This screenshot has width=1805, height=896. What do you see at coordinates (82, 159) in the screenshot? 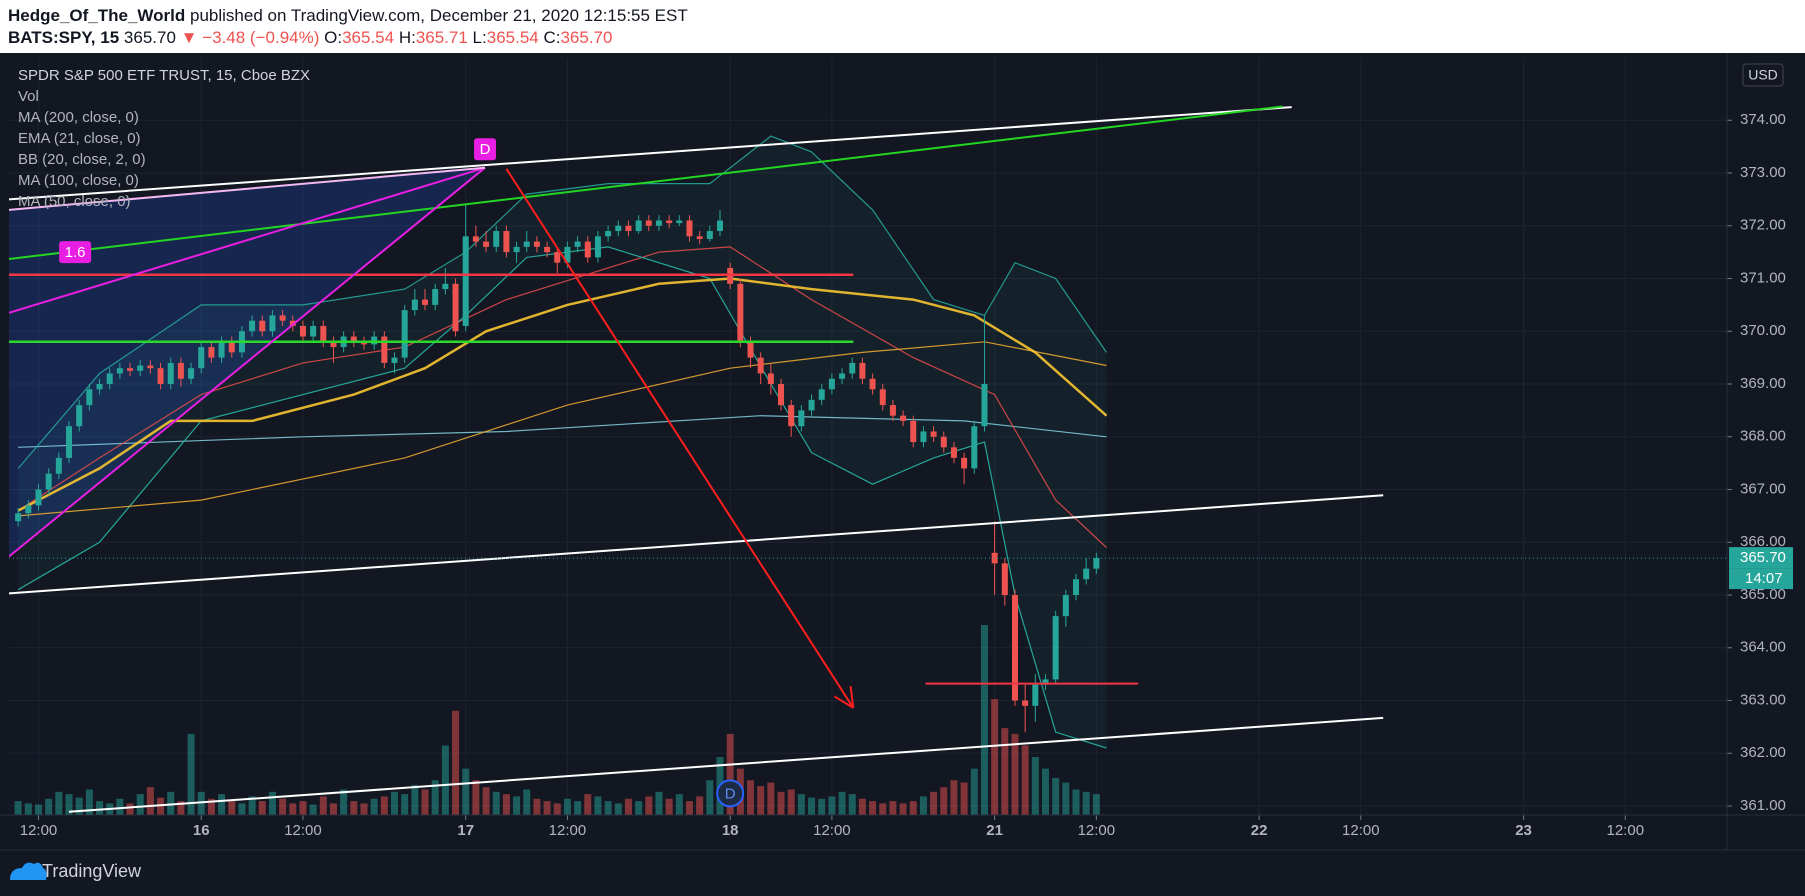
I see `legend-entry: BB (20, close, 2, 0)` at bounding box center [82, 159].